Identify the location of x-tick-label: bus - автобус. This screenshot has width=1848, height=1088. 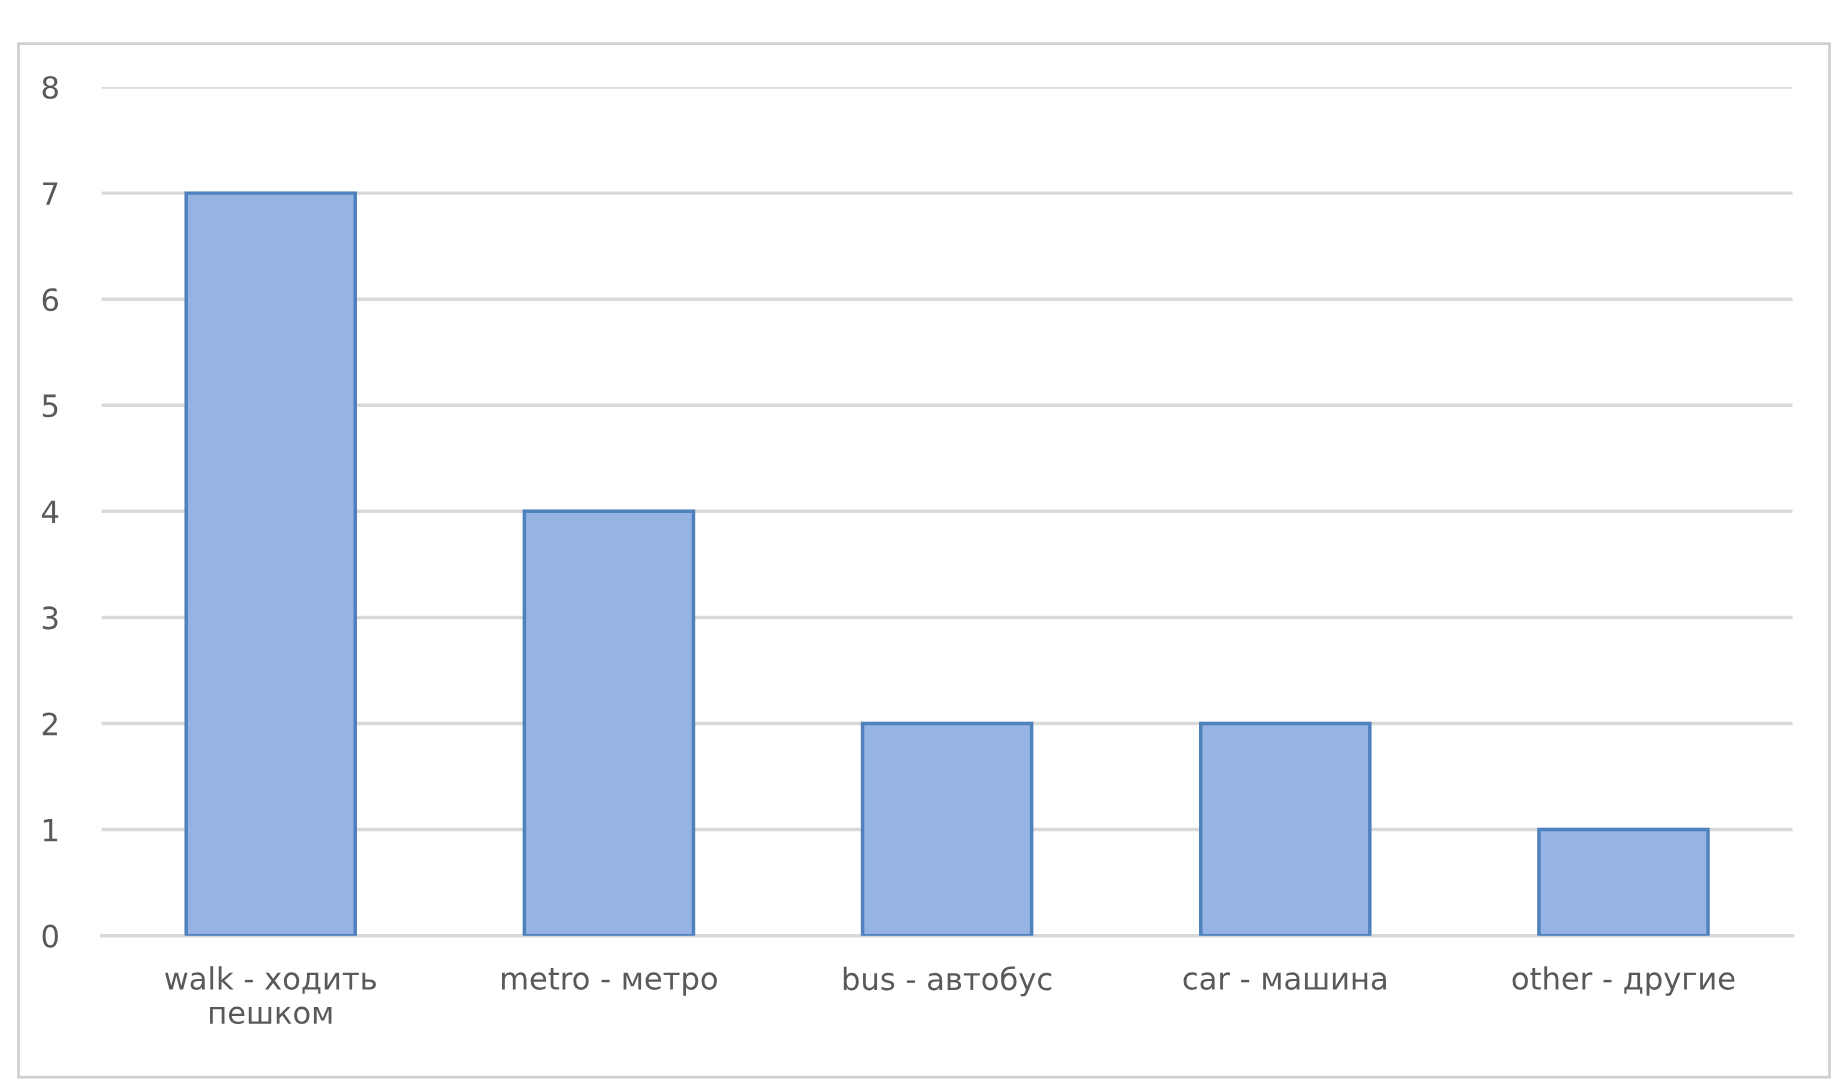
(947, 981).